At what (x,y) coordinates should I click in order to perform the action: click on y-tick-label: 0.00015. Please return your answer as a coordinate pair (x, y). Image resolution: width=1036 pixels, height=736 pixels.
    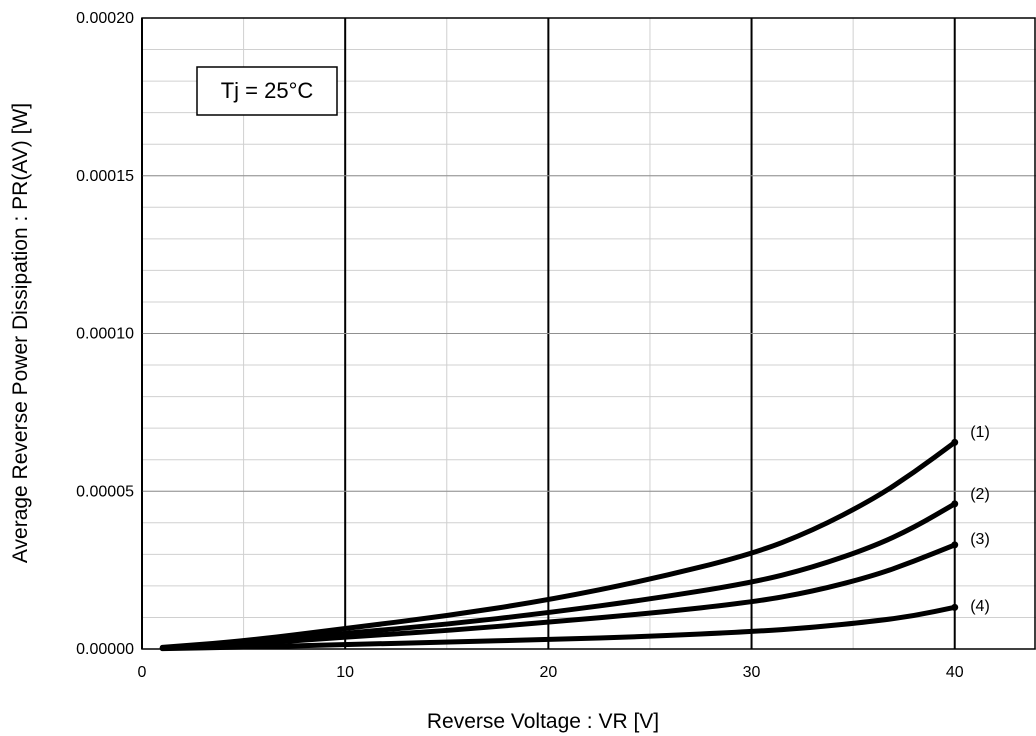
    Looking at the image, I should click on (105, 176).